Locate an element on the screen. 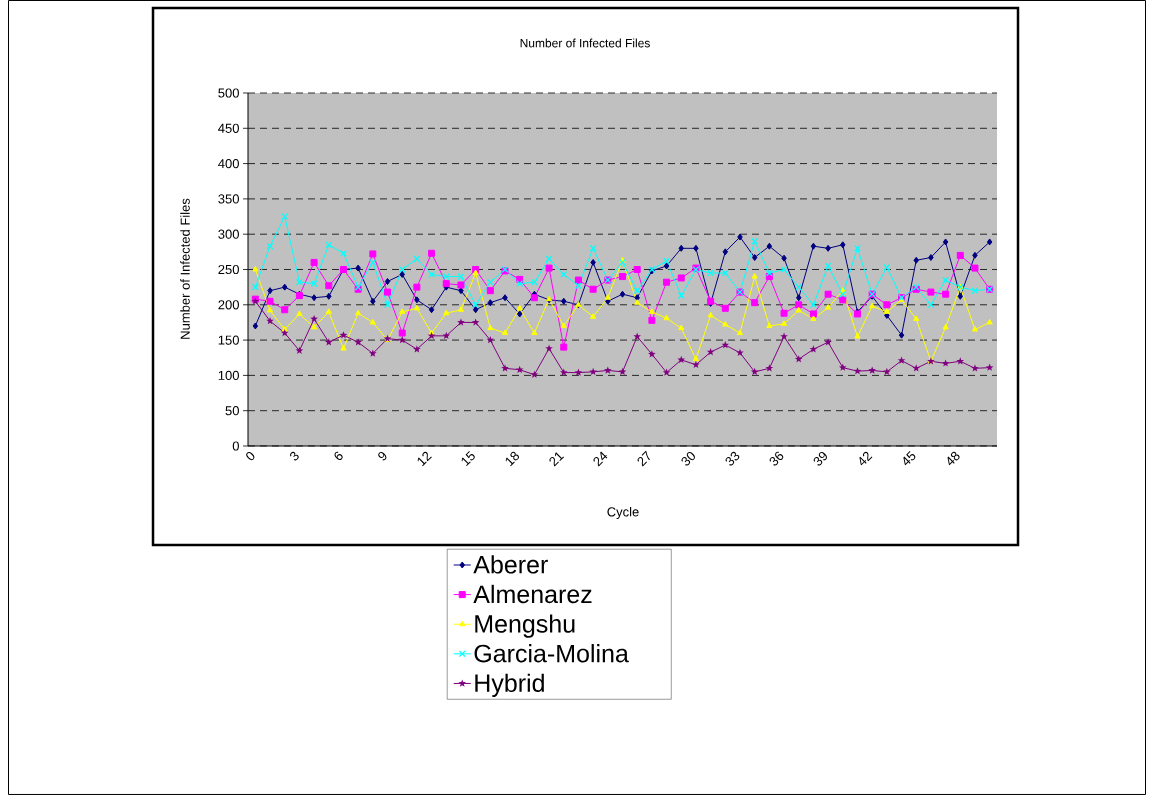 The image size is (1154, 795). y-tick-label: 300 is located at coordinates (228, 234).